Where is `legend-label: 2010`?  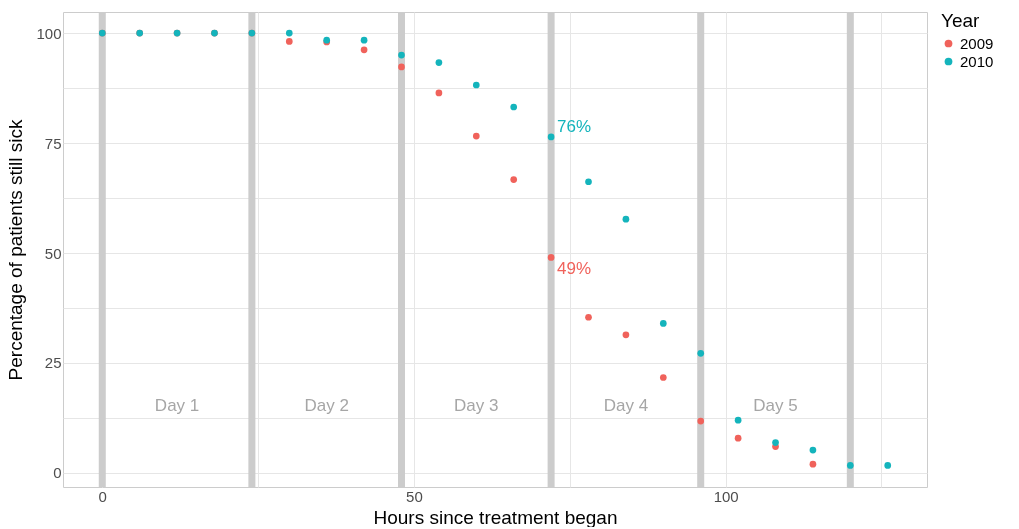 legend-label: 2010 is located at coordinates (977, 61).